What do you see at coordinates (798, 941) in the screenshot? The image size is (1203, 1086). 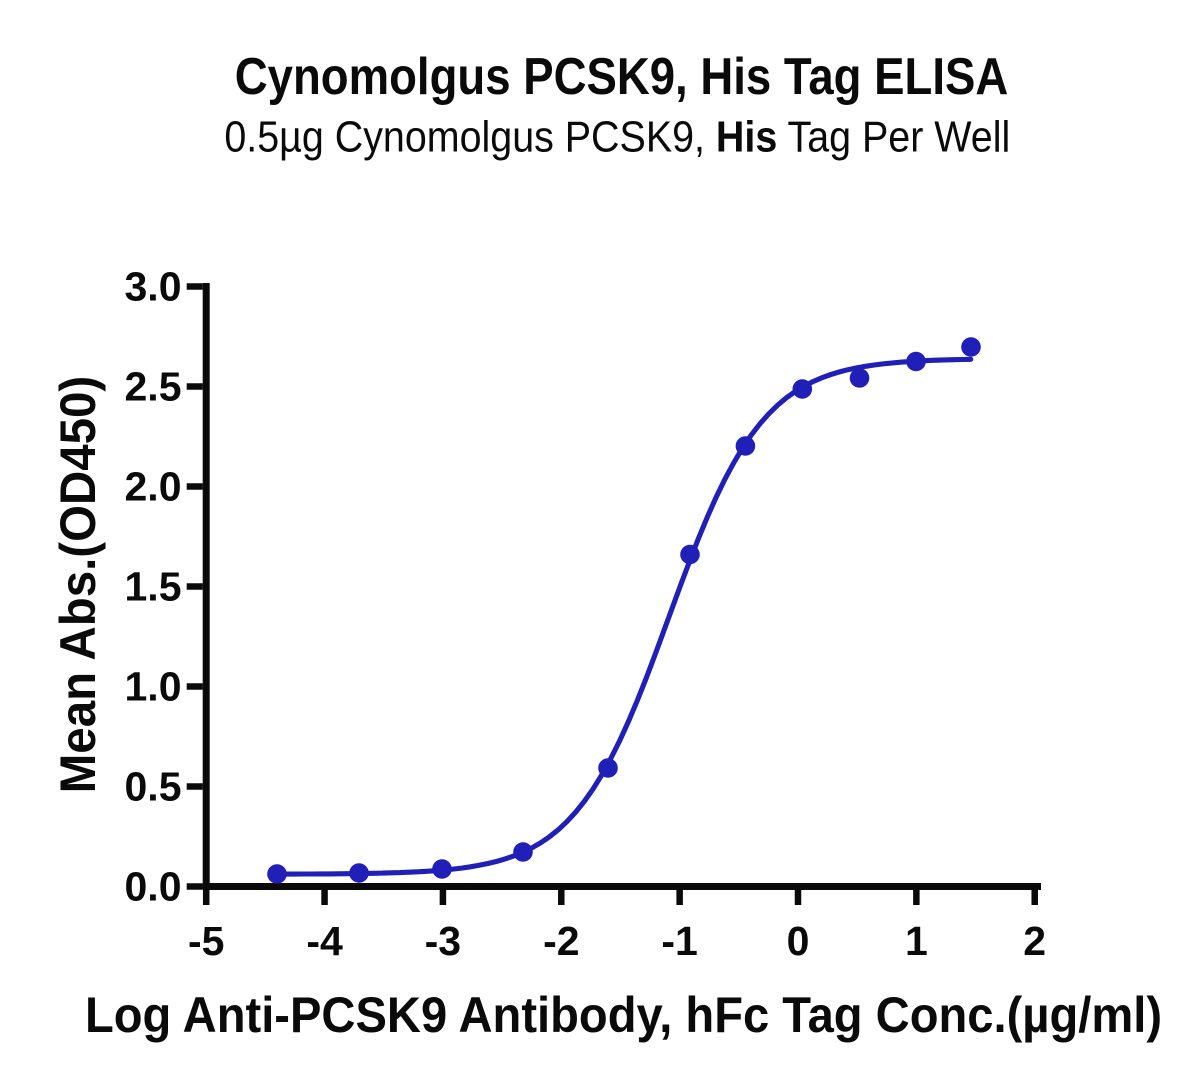 I see `svg-text: 0` at bounding box center [798, 941].